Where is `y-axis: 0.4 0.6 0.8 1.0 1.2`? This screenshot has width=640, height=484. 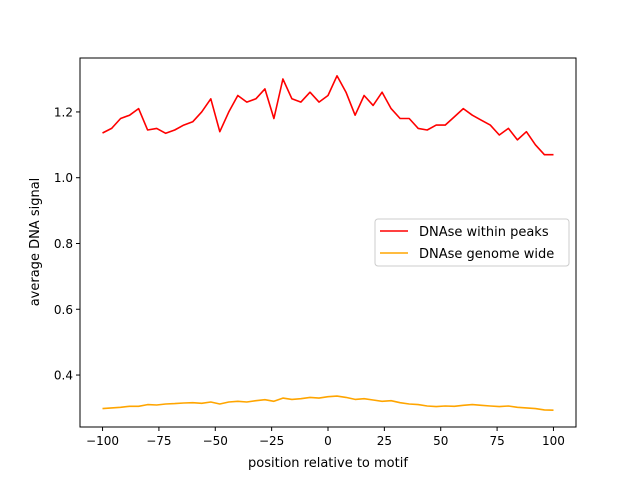 y-axis: 0.4 0.6 0.8 1.0 1.2 is located at coordinates (67, 244).